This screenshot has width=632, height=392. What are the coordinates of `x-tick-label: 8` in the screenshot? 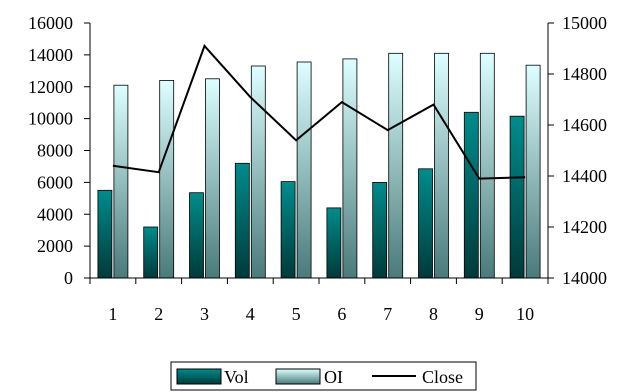 It's located at (433, 314).